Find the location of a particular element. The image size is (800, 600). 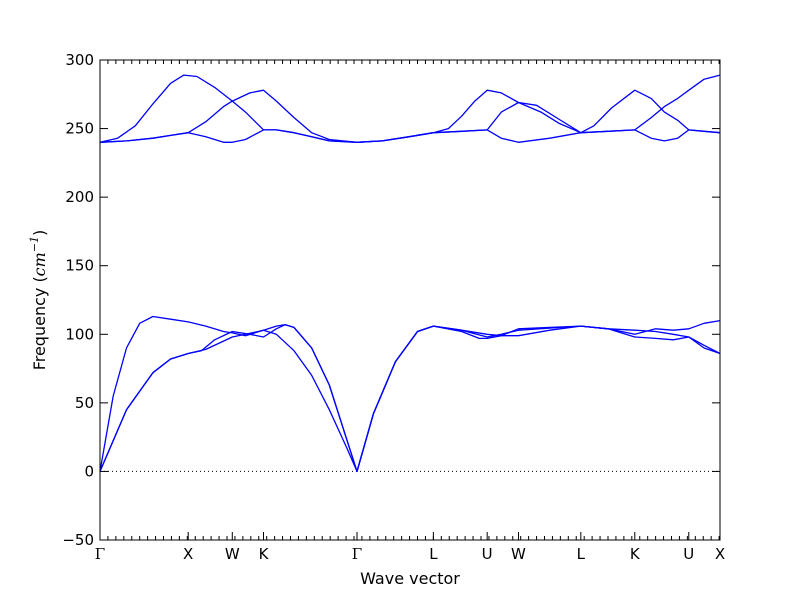

y-tick-label: 100 is located at coordinates (79, 334).